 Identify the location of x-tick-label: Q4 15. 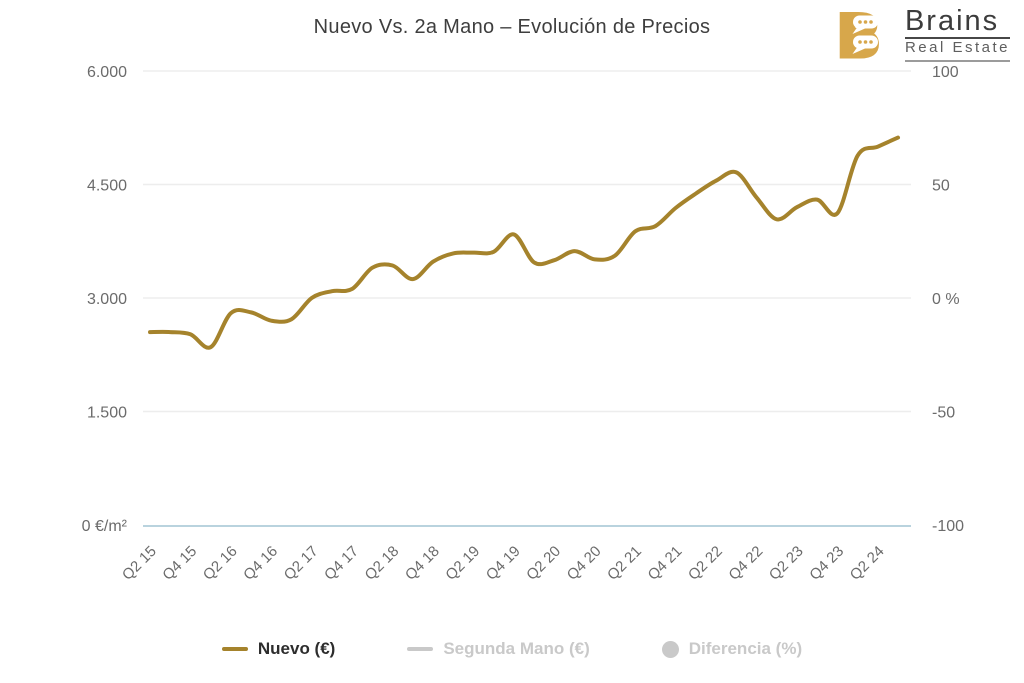
(179, 563).